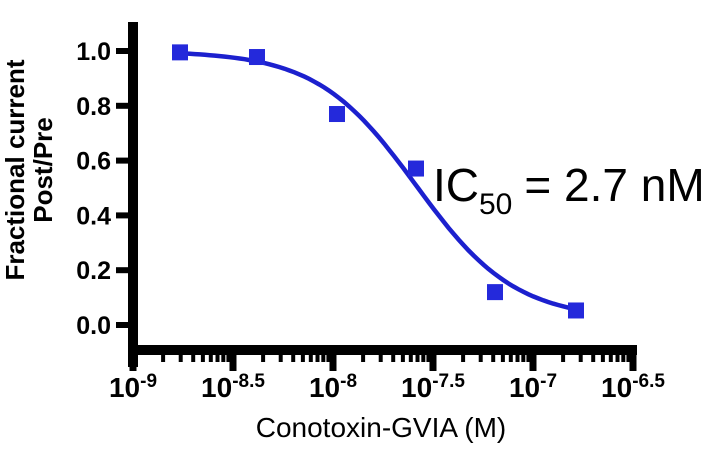 The height and width of the screenshot is (460, 719). I want to click on ic50-annotation-prefix: IC, so click(456, 185).